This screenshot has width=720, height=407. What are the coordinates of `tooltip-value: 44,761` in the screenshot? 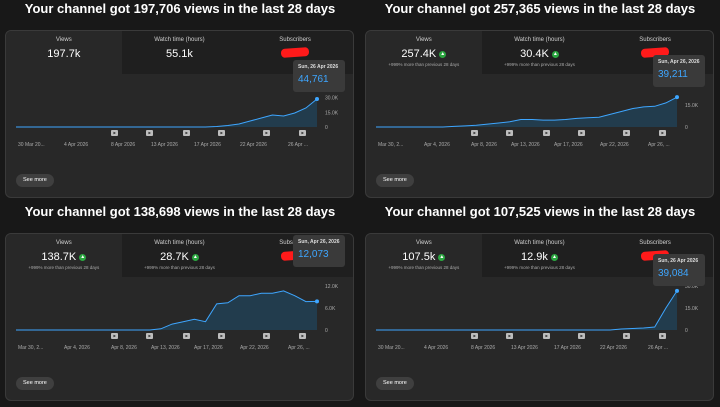 It's located at (313, 79).